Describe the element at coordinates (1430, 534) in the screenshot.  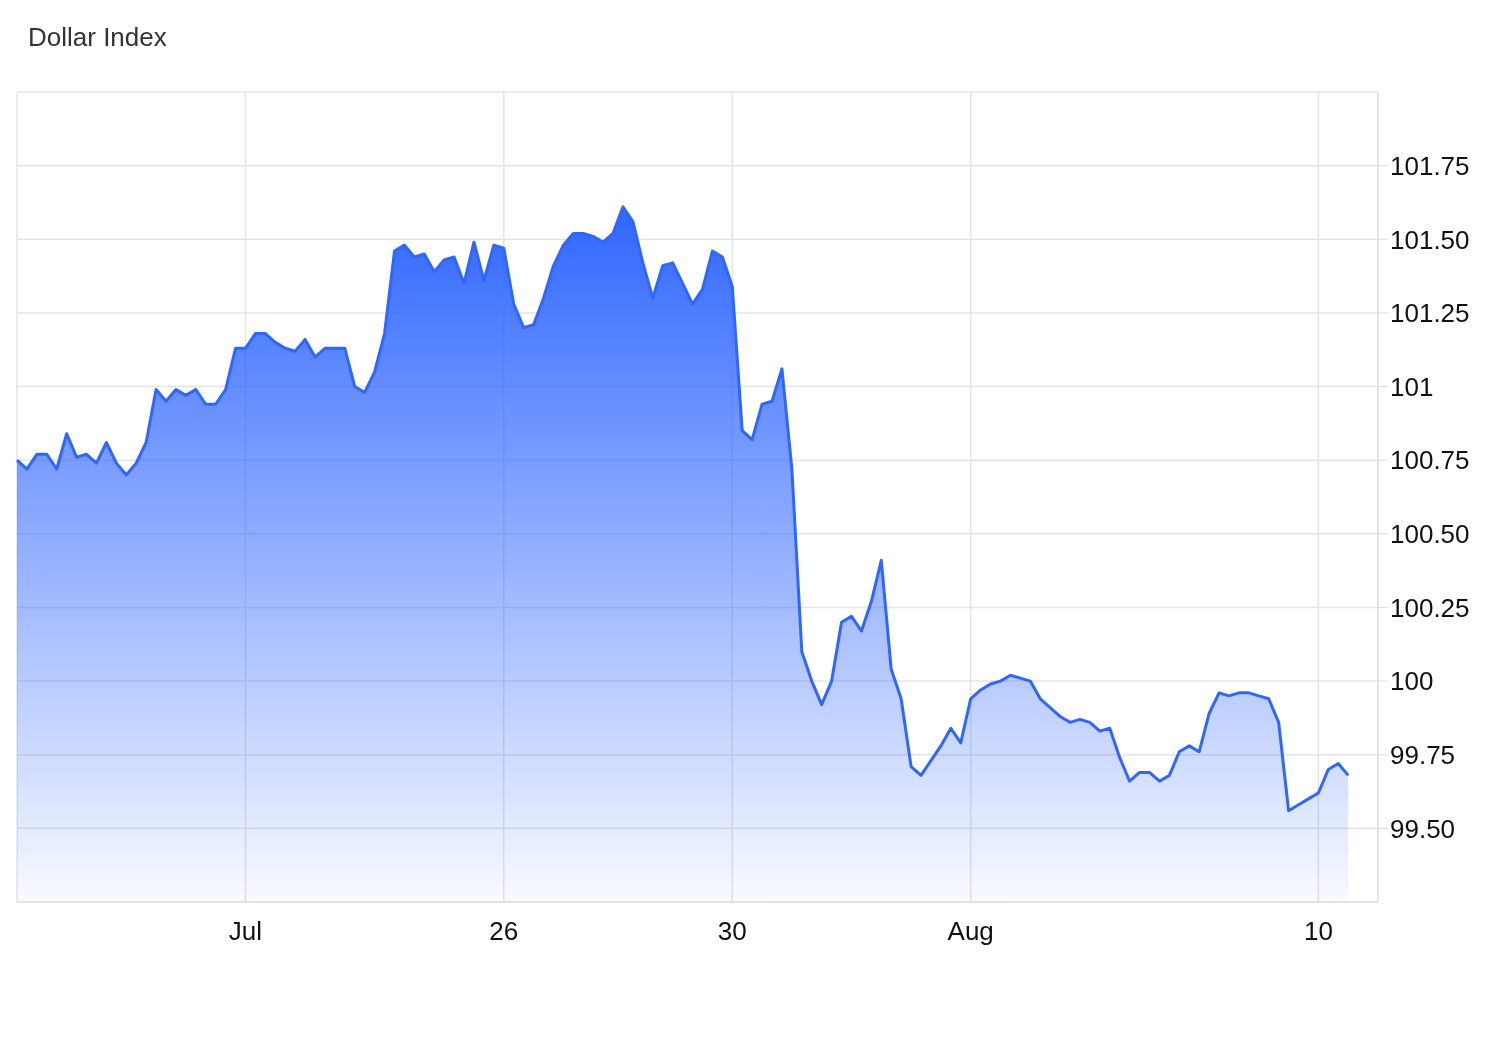
I see `y-tick-label: 100.50` at that location.